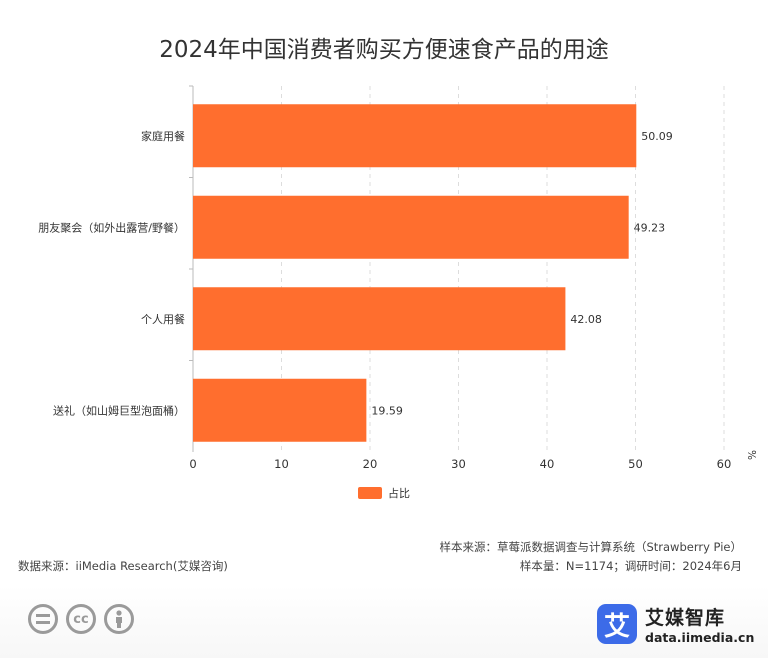 The image size is (768, 658). Describe the element at coordinates (650, 227) in the screenshot. I see `bar-value-label: 49.23` at that location.